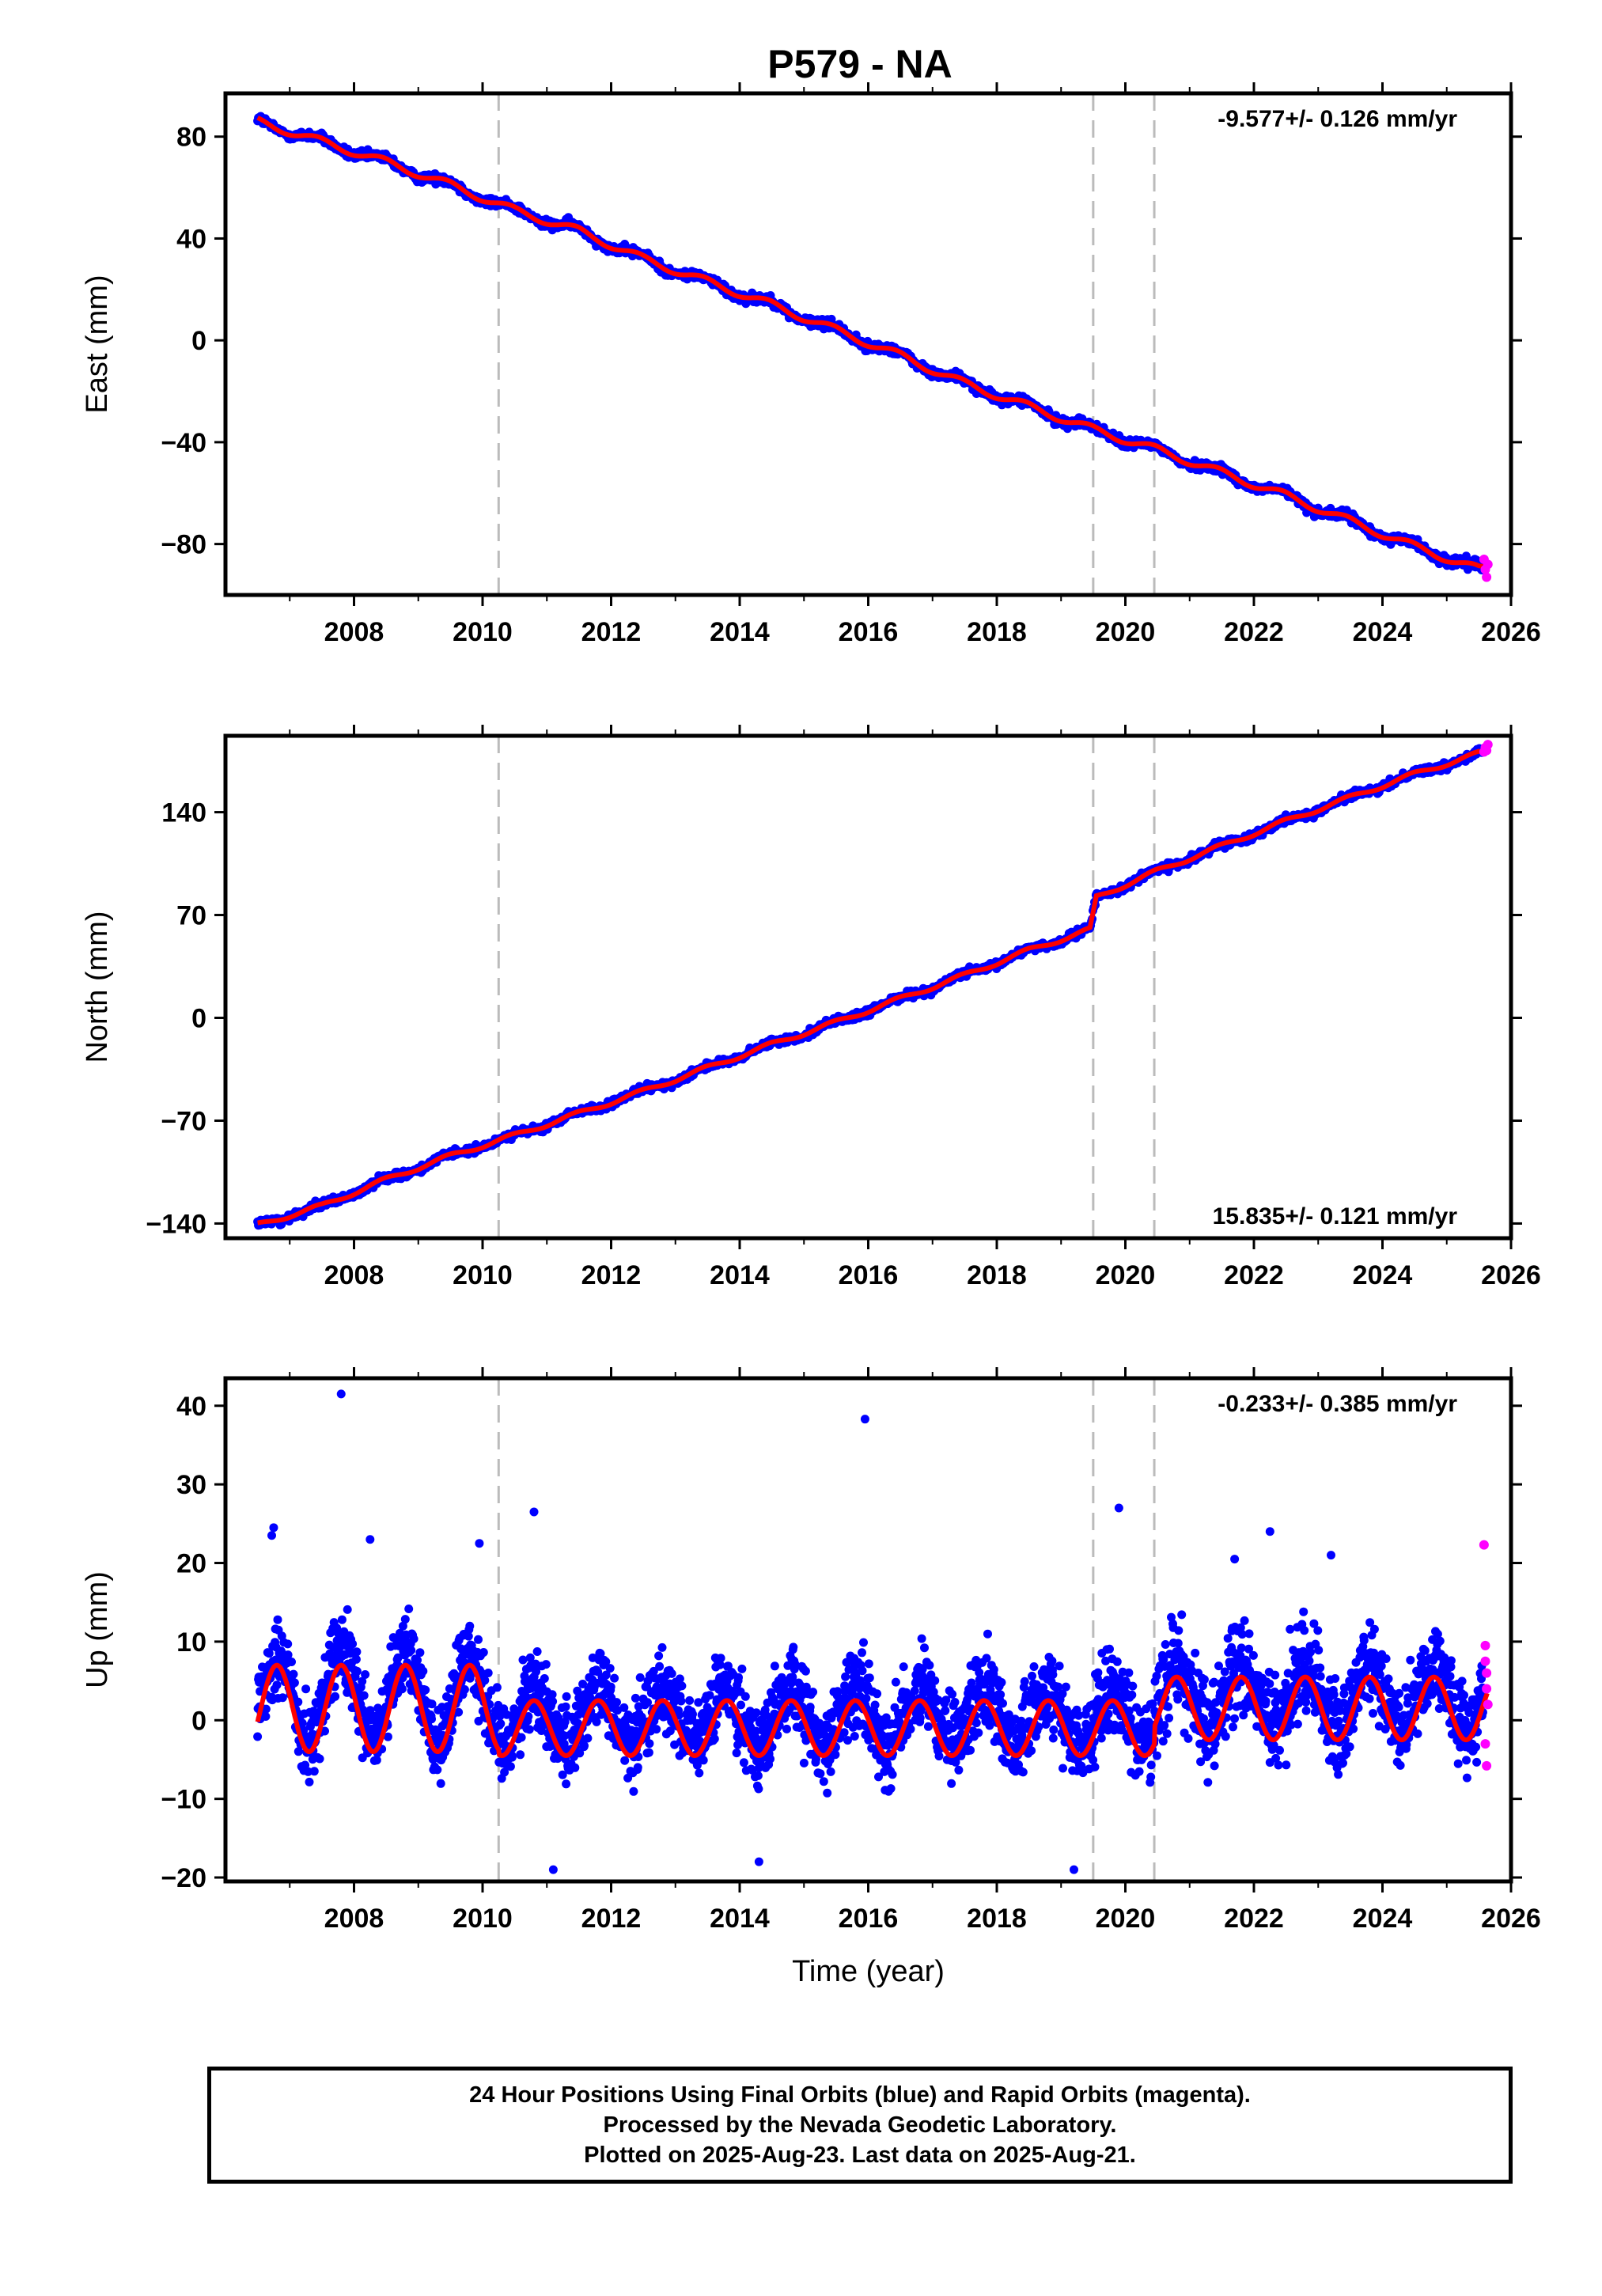 The height and width of the screenshot is (2296, 1602). Describe the element at coordinates (183, 443) in the screenshot. I see `y-tick-label: −40` at that location.